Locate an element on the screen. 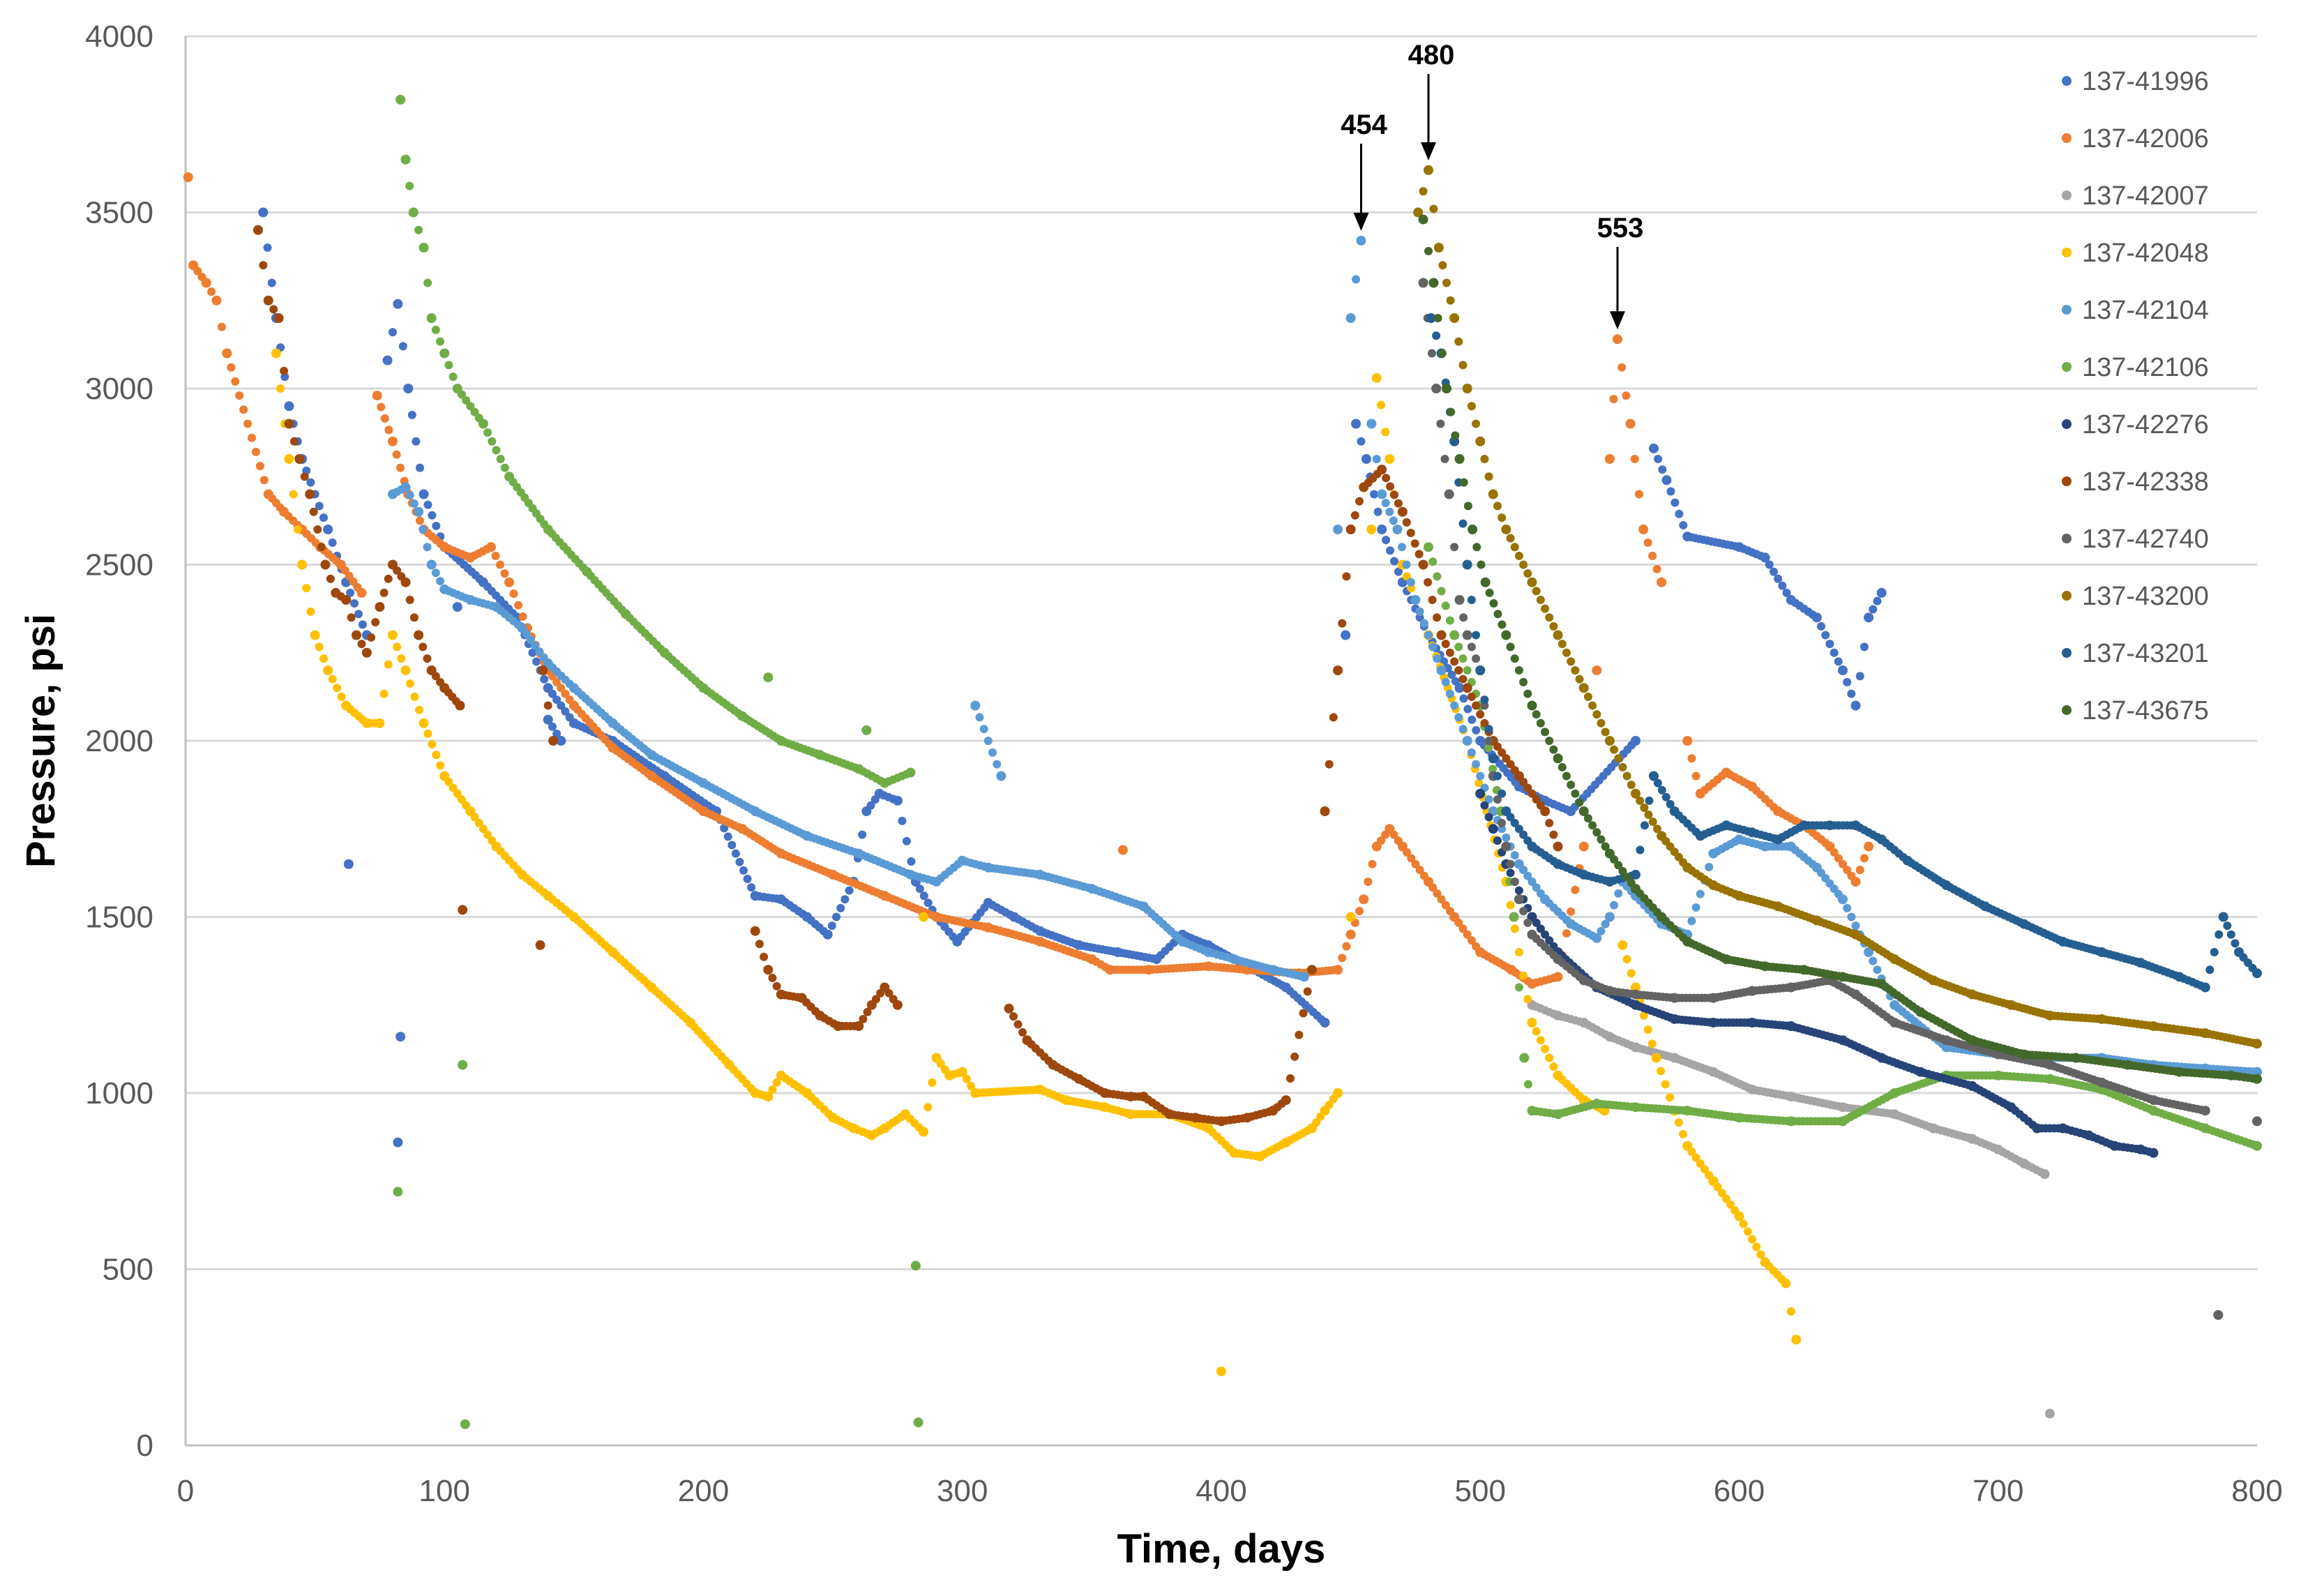 The width and height of the screenshot is (2301, 1596). annotation-arrowhead is located at coordinates (1361, 222).